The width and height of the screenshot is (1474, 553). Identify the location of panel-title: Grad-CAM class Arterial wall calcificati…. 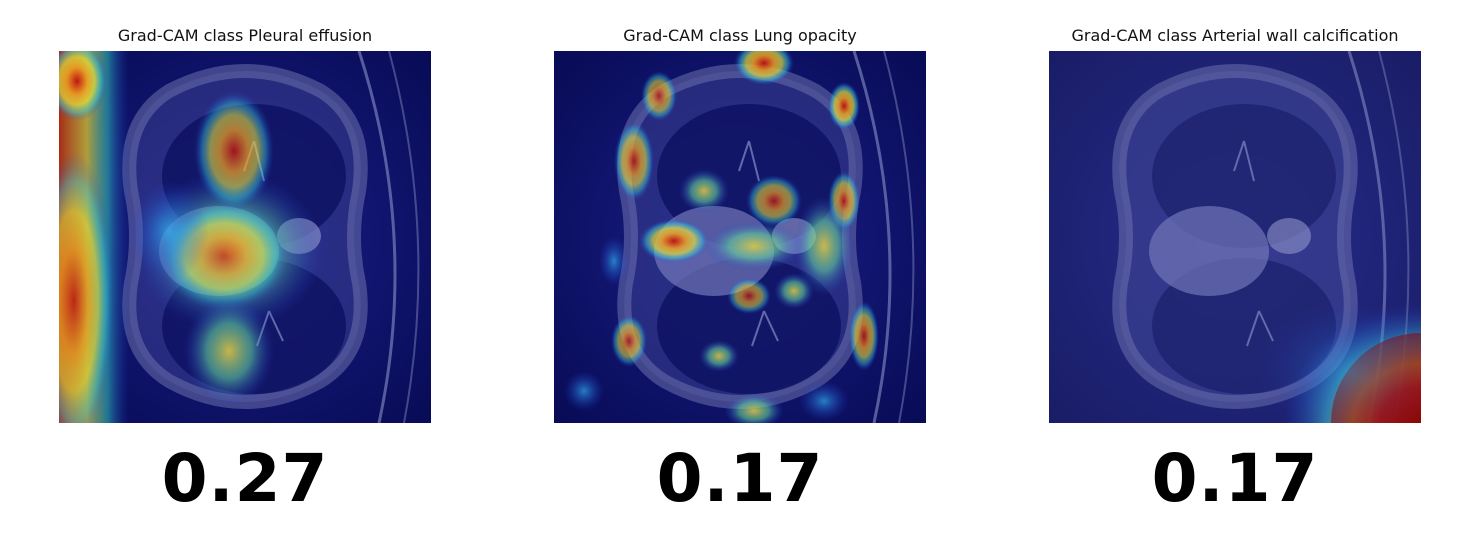
(1235, 35).